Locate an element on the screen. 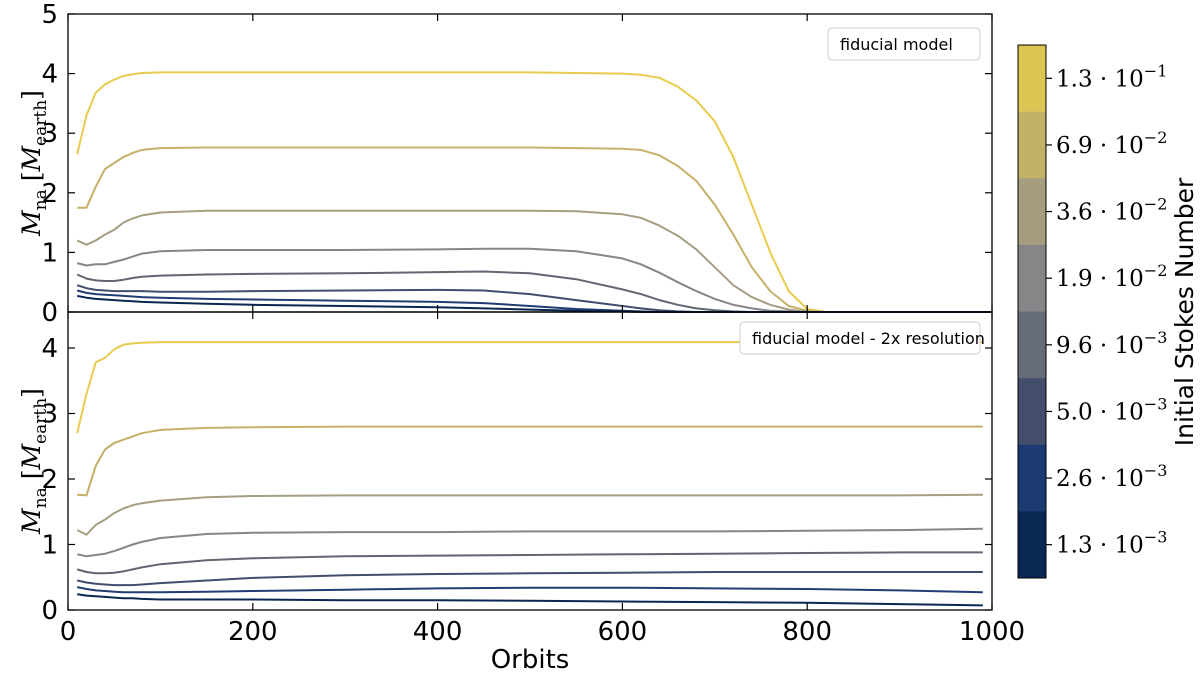 The image size is (1200, 675). annotation-box-top: fiducial model is located at coordinates (904, 44).